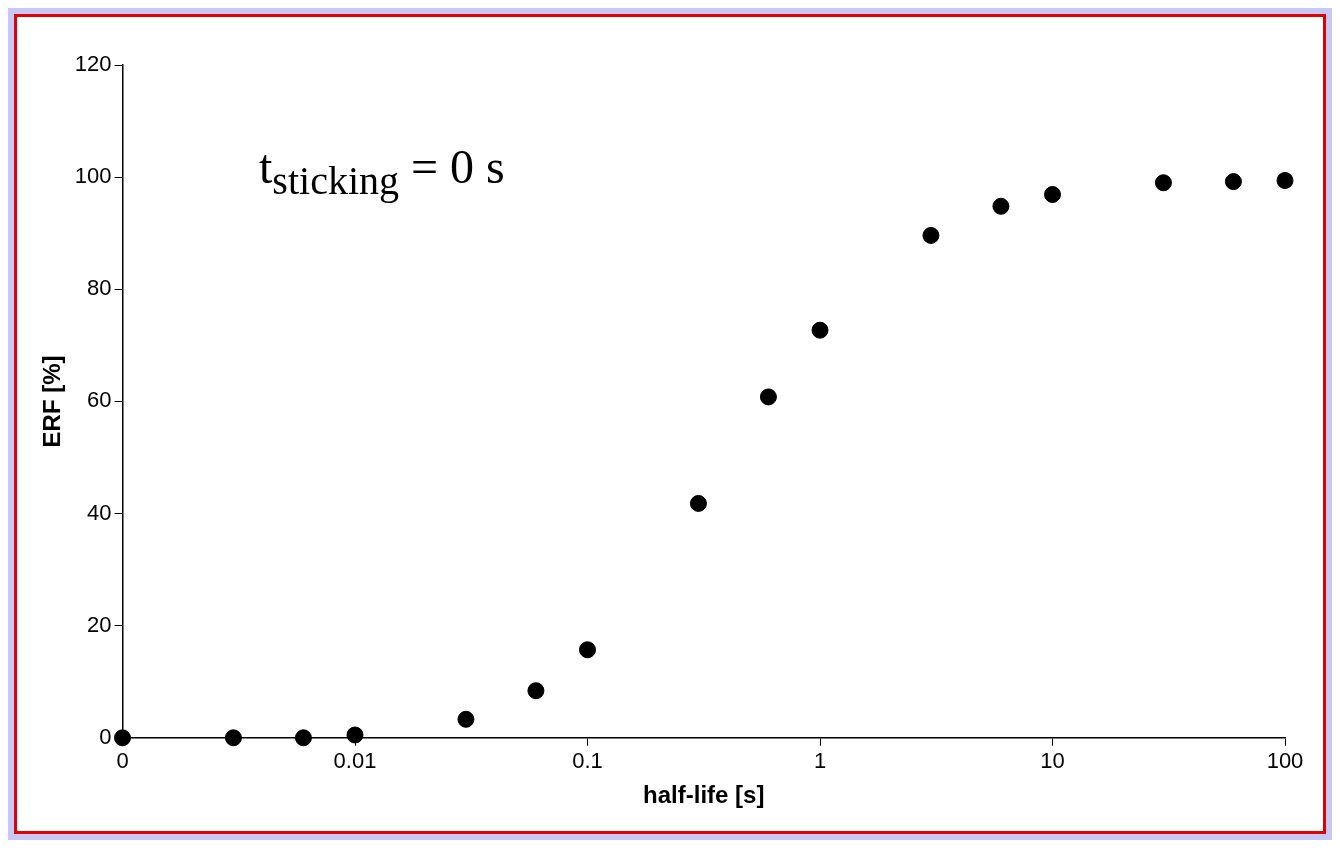 The image size is (1340, 848). I want to click on y-tick-label: 40, so click(99, 512).